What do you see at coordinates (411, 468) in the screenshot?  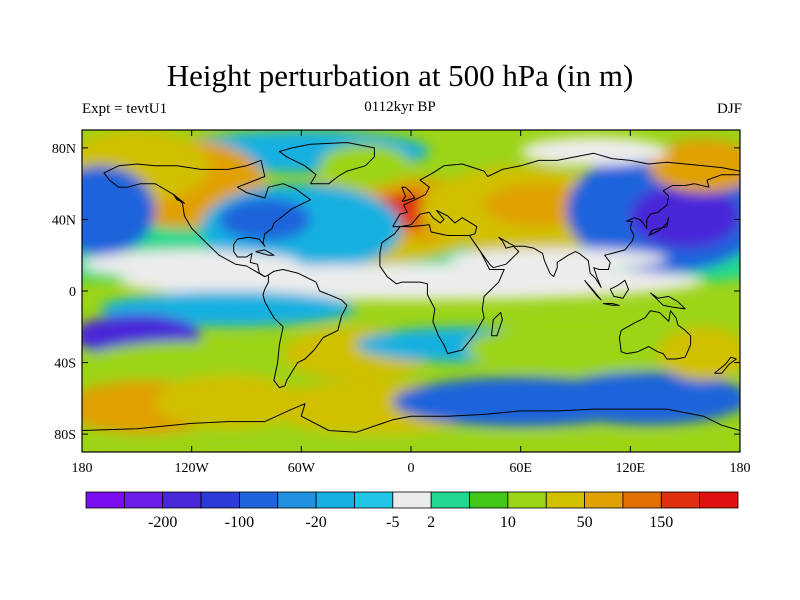 I see `x-tick-label: 0` at bounding box center [411, 468].